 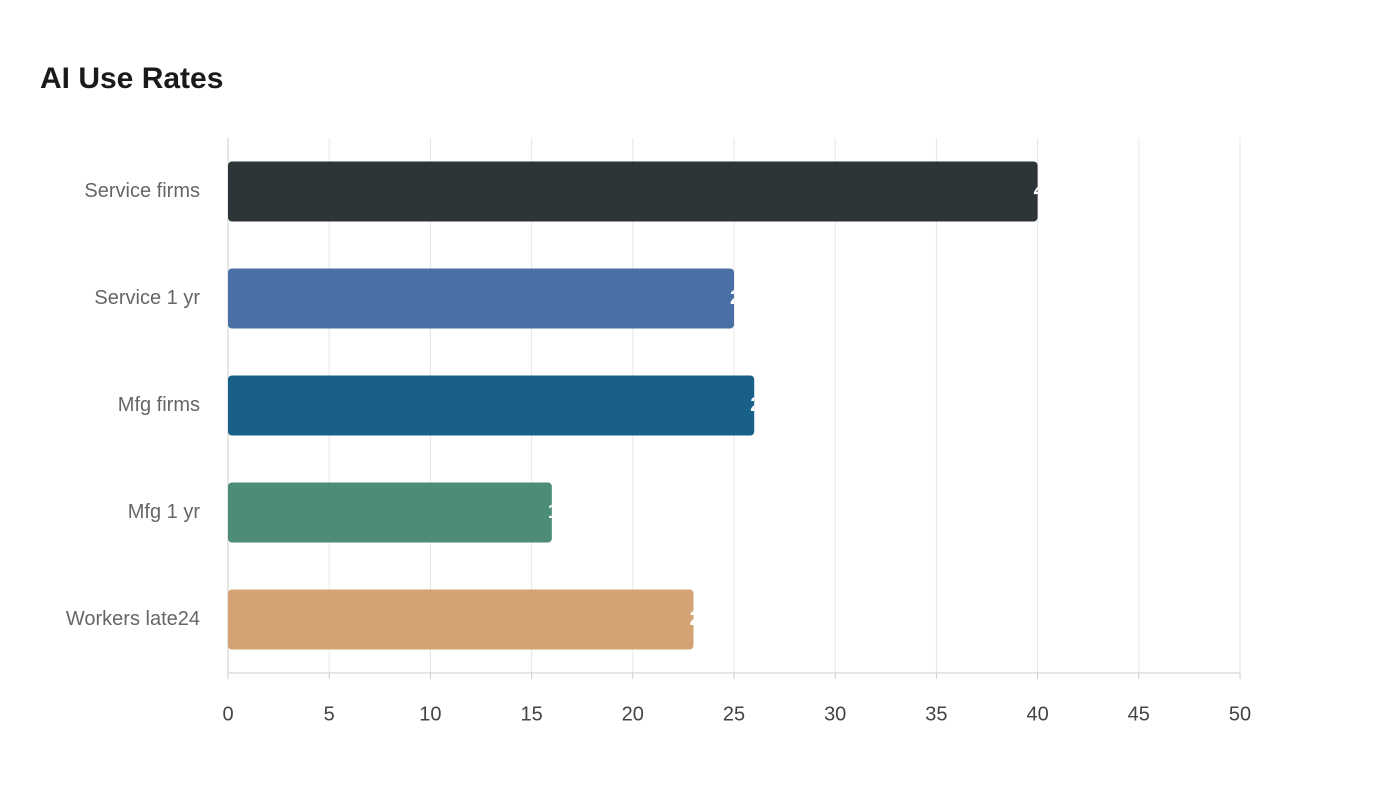 I want to click on x-tick-label: 20, so click(x=633, y=714).